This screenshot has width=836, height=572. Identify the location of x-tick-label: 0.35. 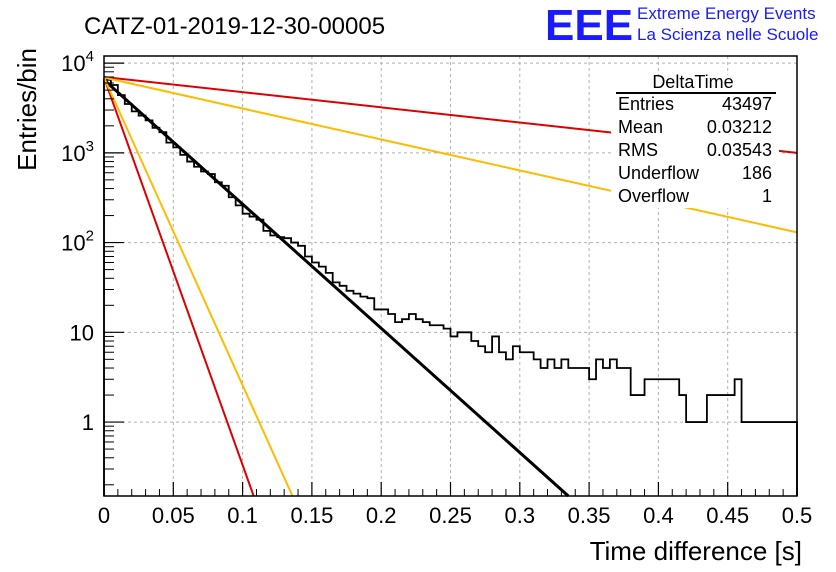
(589, 515).